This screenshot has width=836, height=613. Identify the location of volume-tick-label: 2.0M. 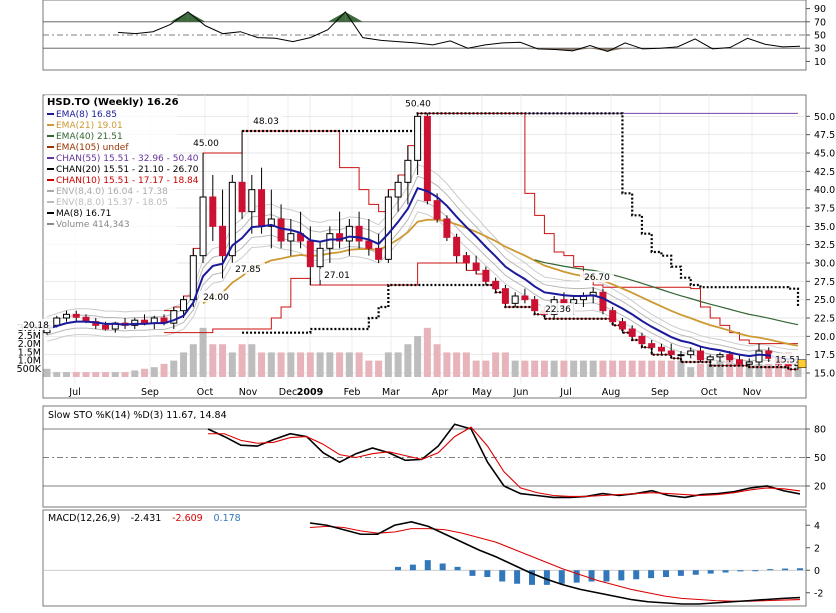
(29, 344).